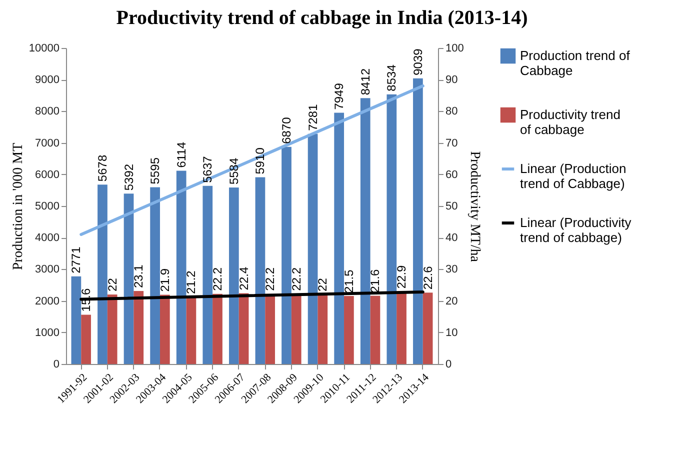 Image resolution: width=675 pixels, height=452 pixels. Describe the element at coordinates (191, 282) in the screenshot. I see `data-label: 21.2` at that location.